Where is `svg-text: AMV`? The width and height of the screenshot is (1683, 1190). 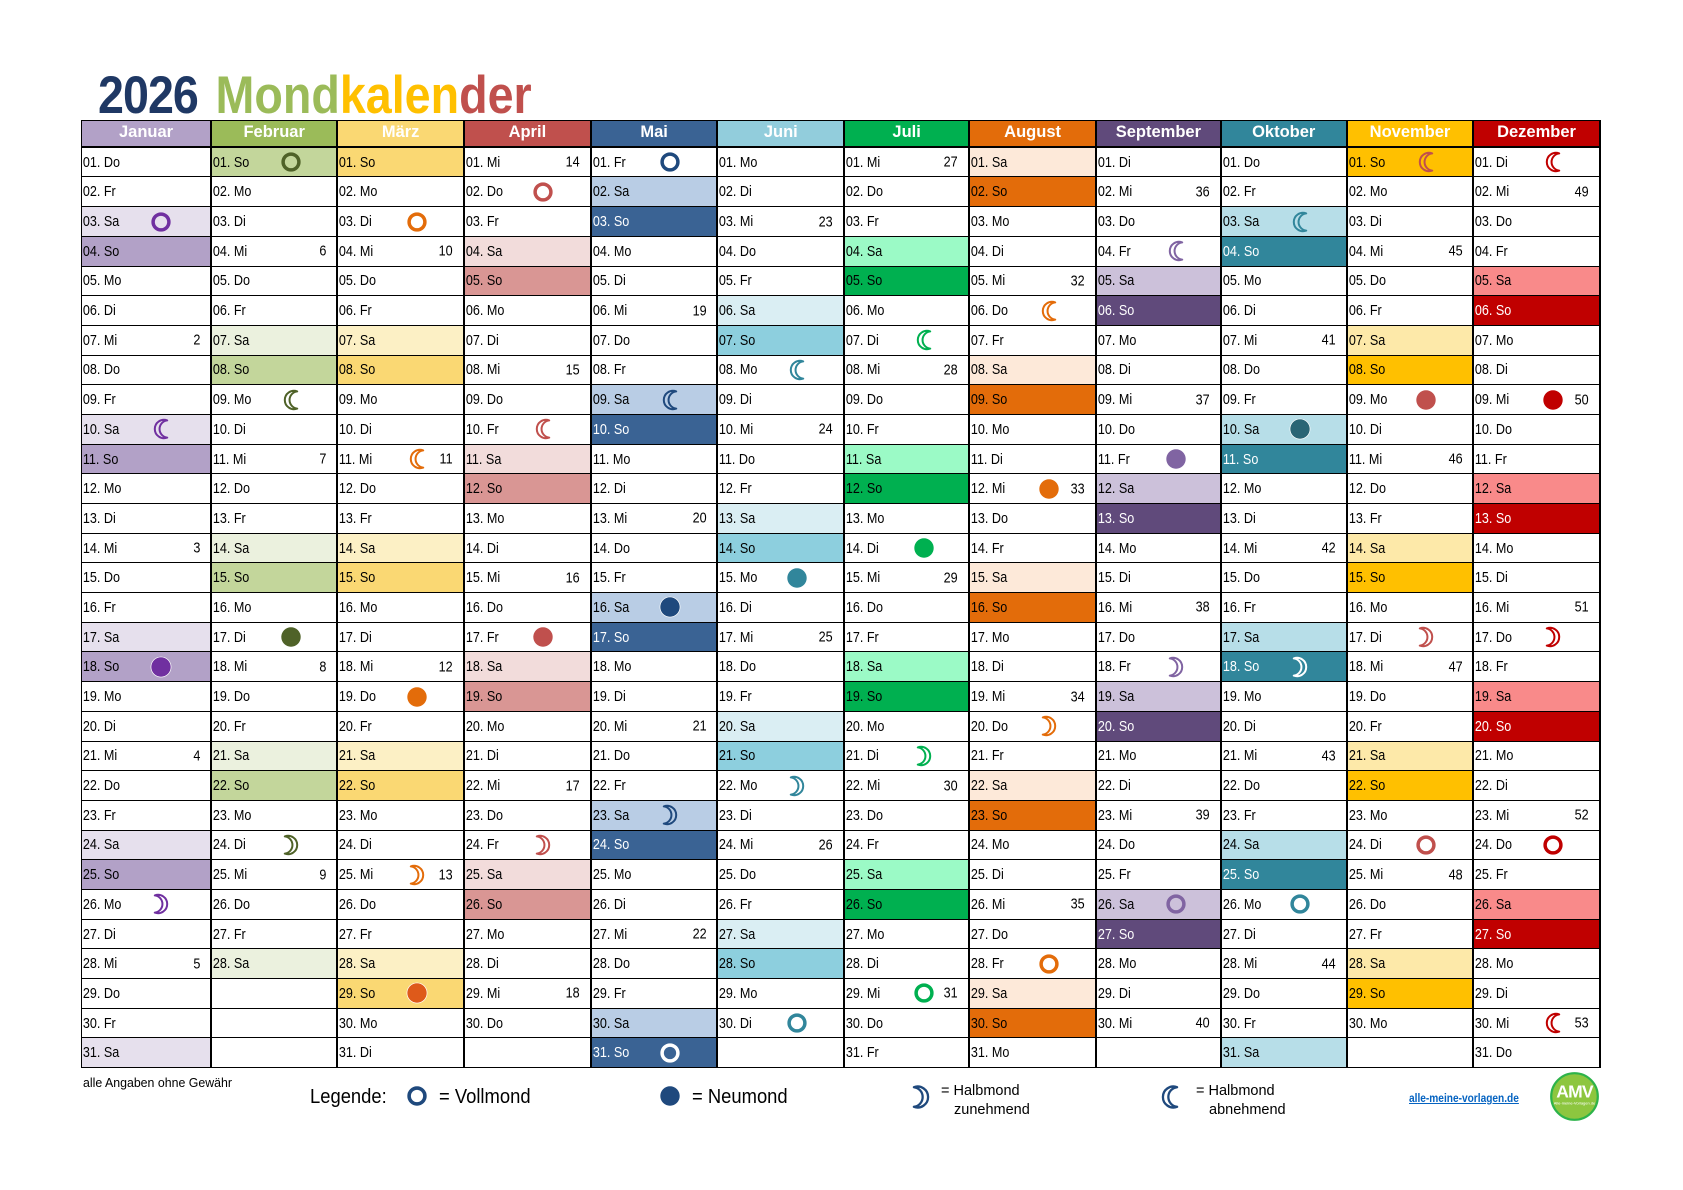
svg-text: AMV is located at coordinates (1575, 1091).